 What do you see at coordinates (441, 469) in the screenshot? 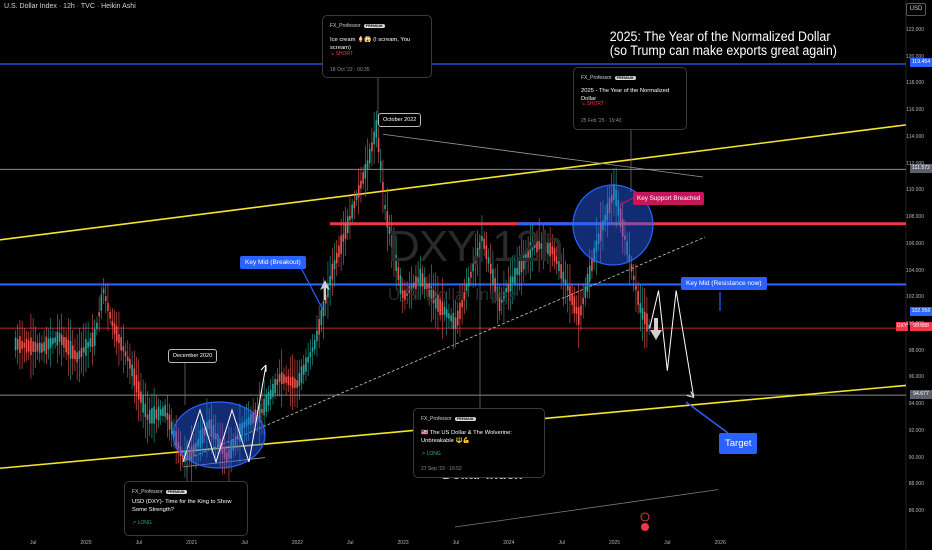
I see `card-date: 27 Sep '23 · 16:52` at bounding box center [441, 469].